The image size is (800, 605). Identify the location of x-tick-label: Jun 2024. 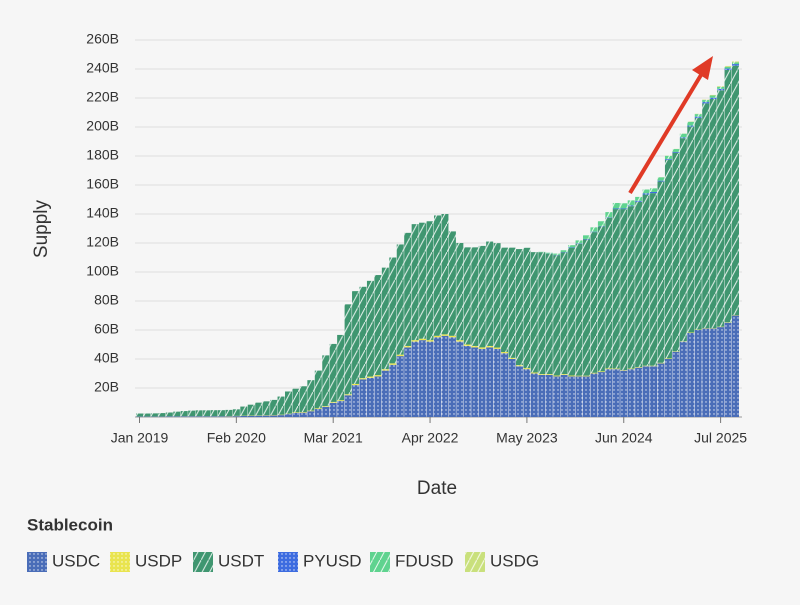
(624, 438).